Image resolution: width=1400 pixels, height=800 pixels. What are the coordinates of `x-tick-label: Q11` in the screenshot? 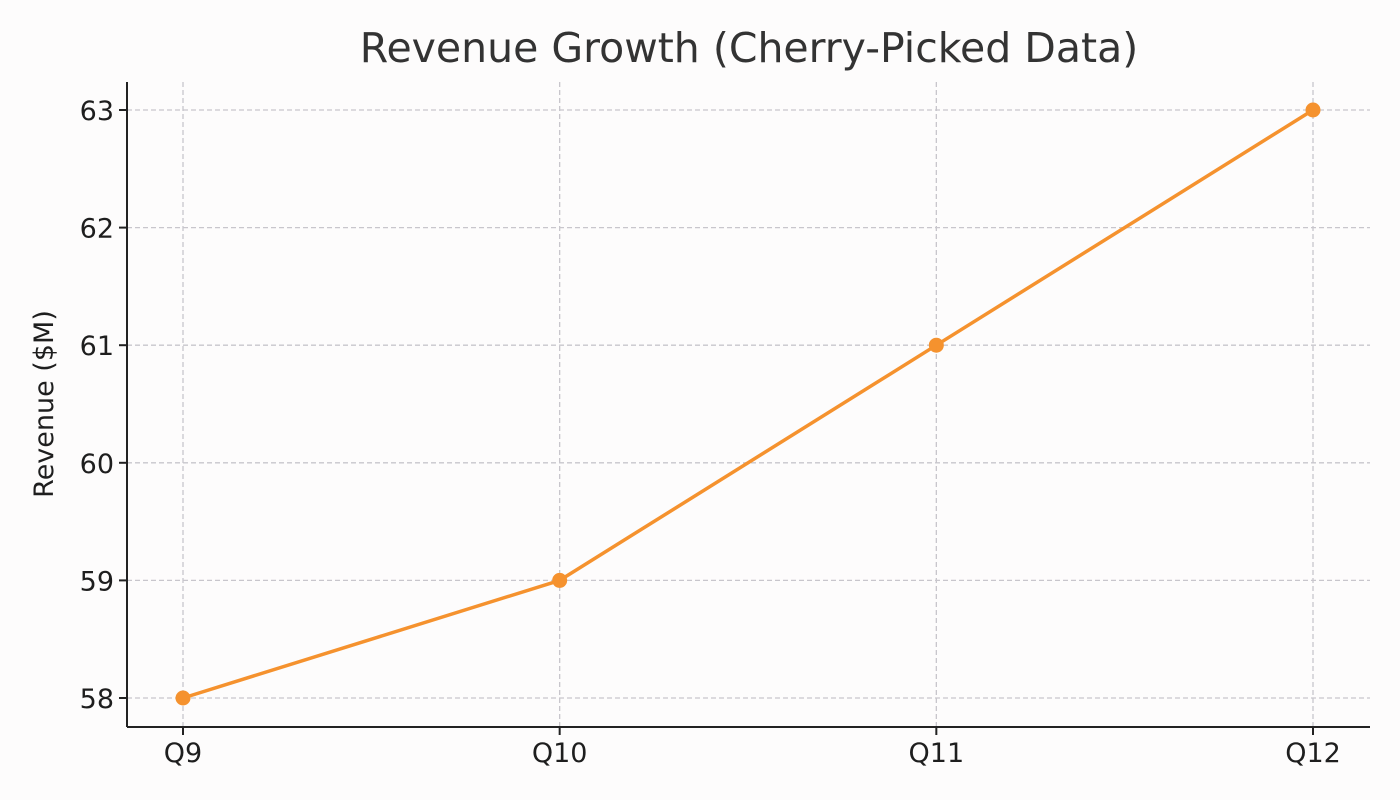 It's located at (937, 753).